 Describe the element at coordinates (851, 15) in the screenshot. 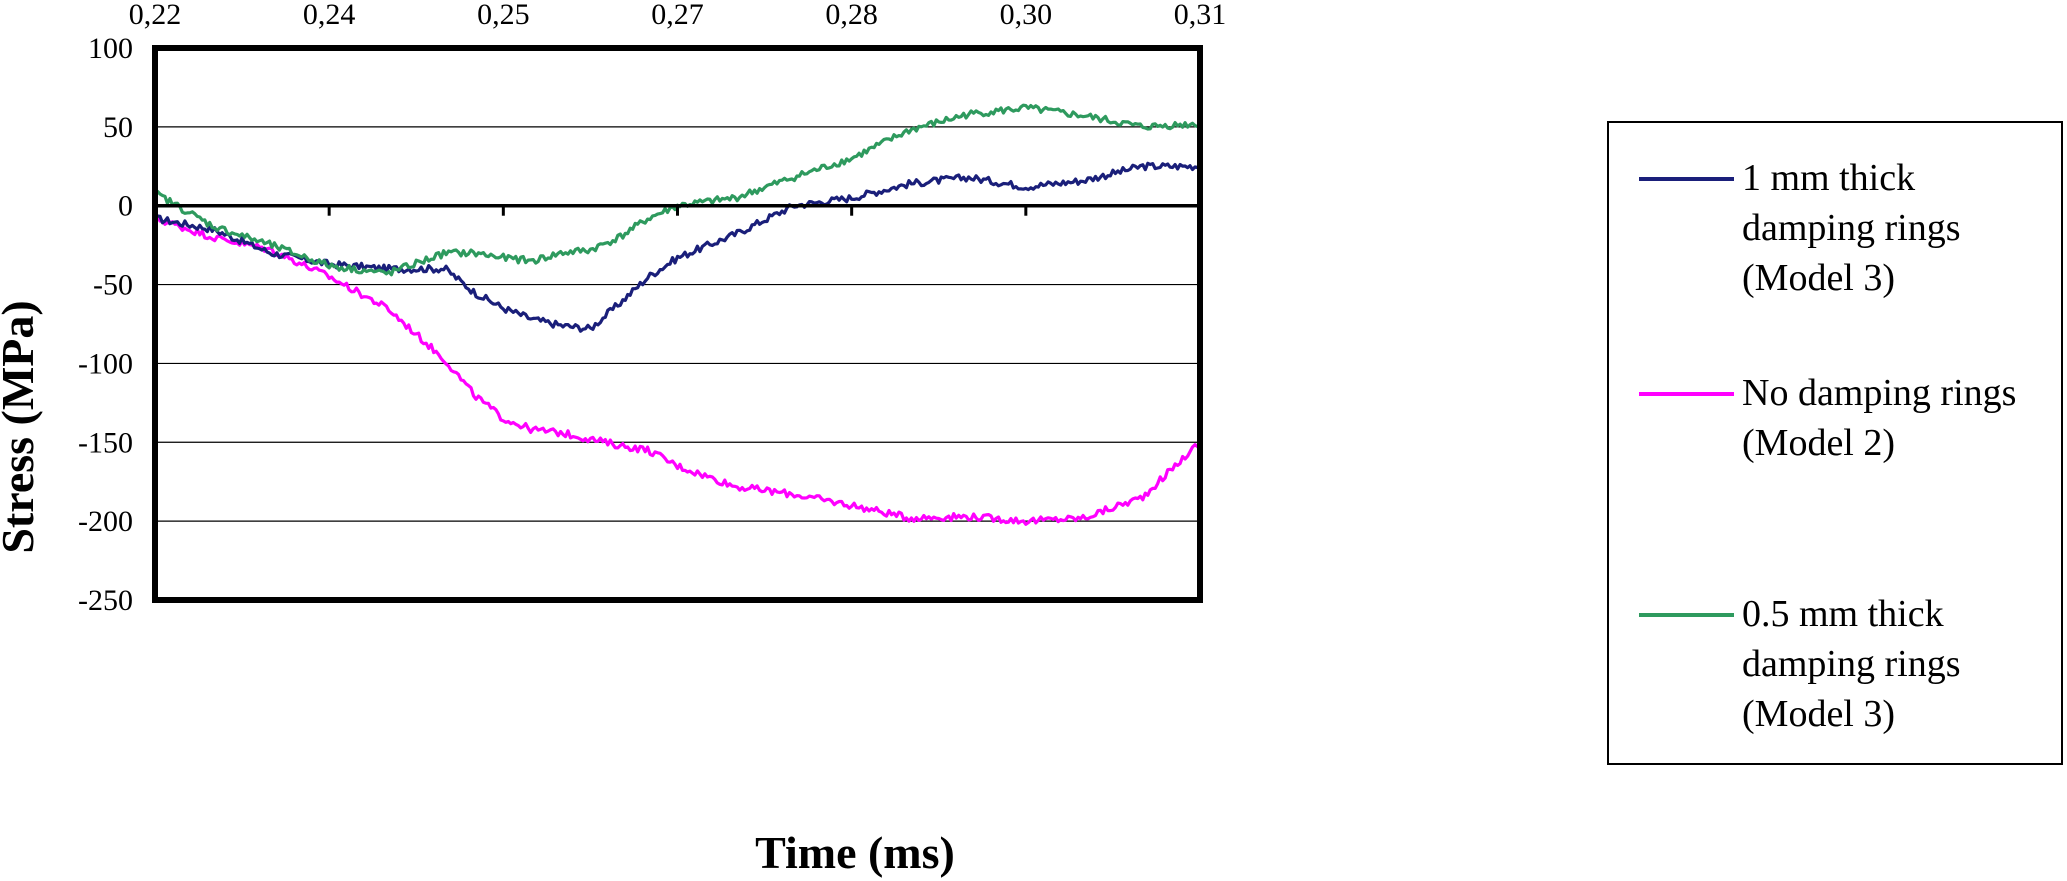

I see `x-tick-label: 0,28` at that location.